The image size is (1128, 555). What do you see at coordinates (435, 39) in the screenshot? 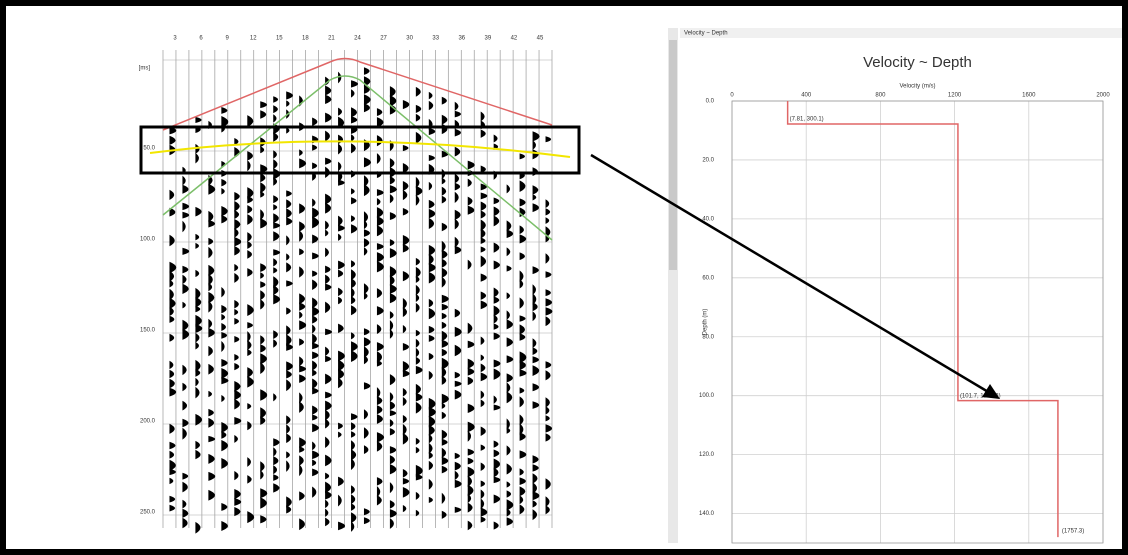
I see `trace-label: 33` at bounding box center [435, 39].